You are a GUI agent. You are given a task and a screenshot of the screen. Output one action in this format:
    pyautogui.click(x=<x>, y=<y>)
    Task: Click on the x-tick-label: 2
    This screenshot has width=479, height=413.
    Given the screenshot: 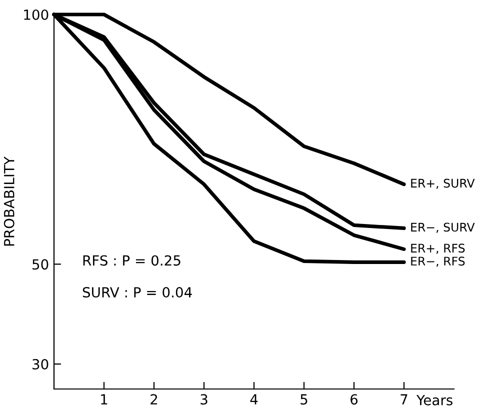 What is the action you would take?
    pyautogui.click(x=154, y=399)
    